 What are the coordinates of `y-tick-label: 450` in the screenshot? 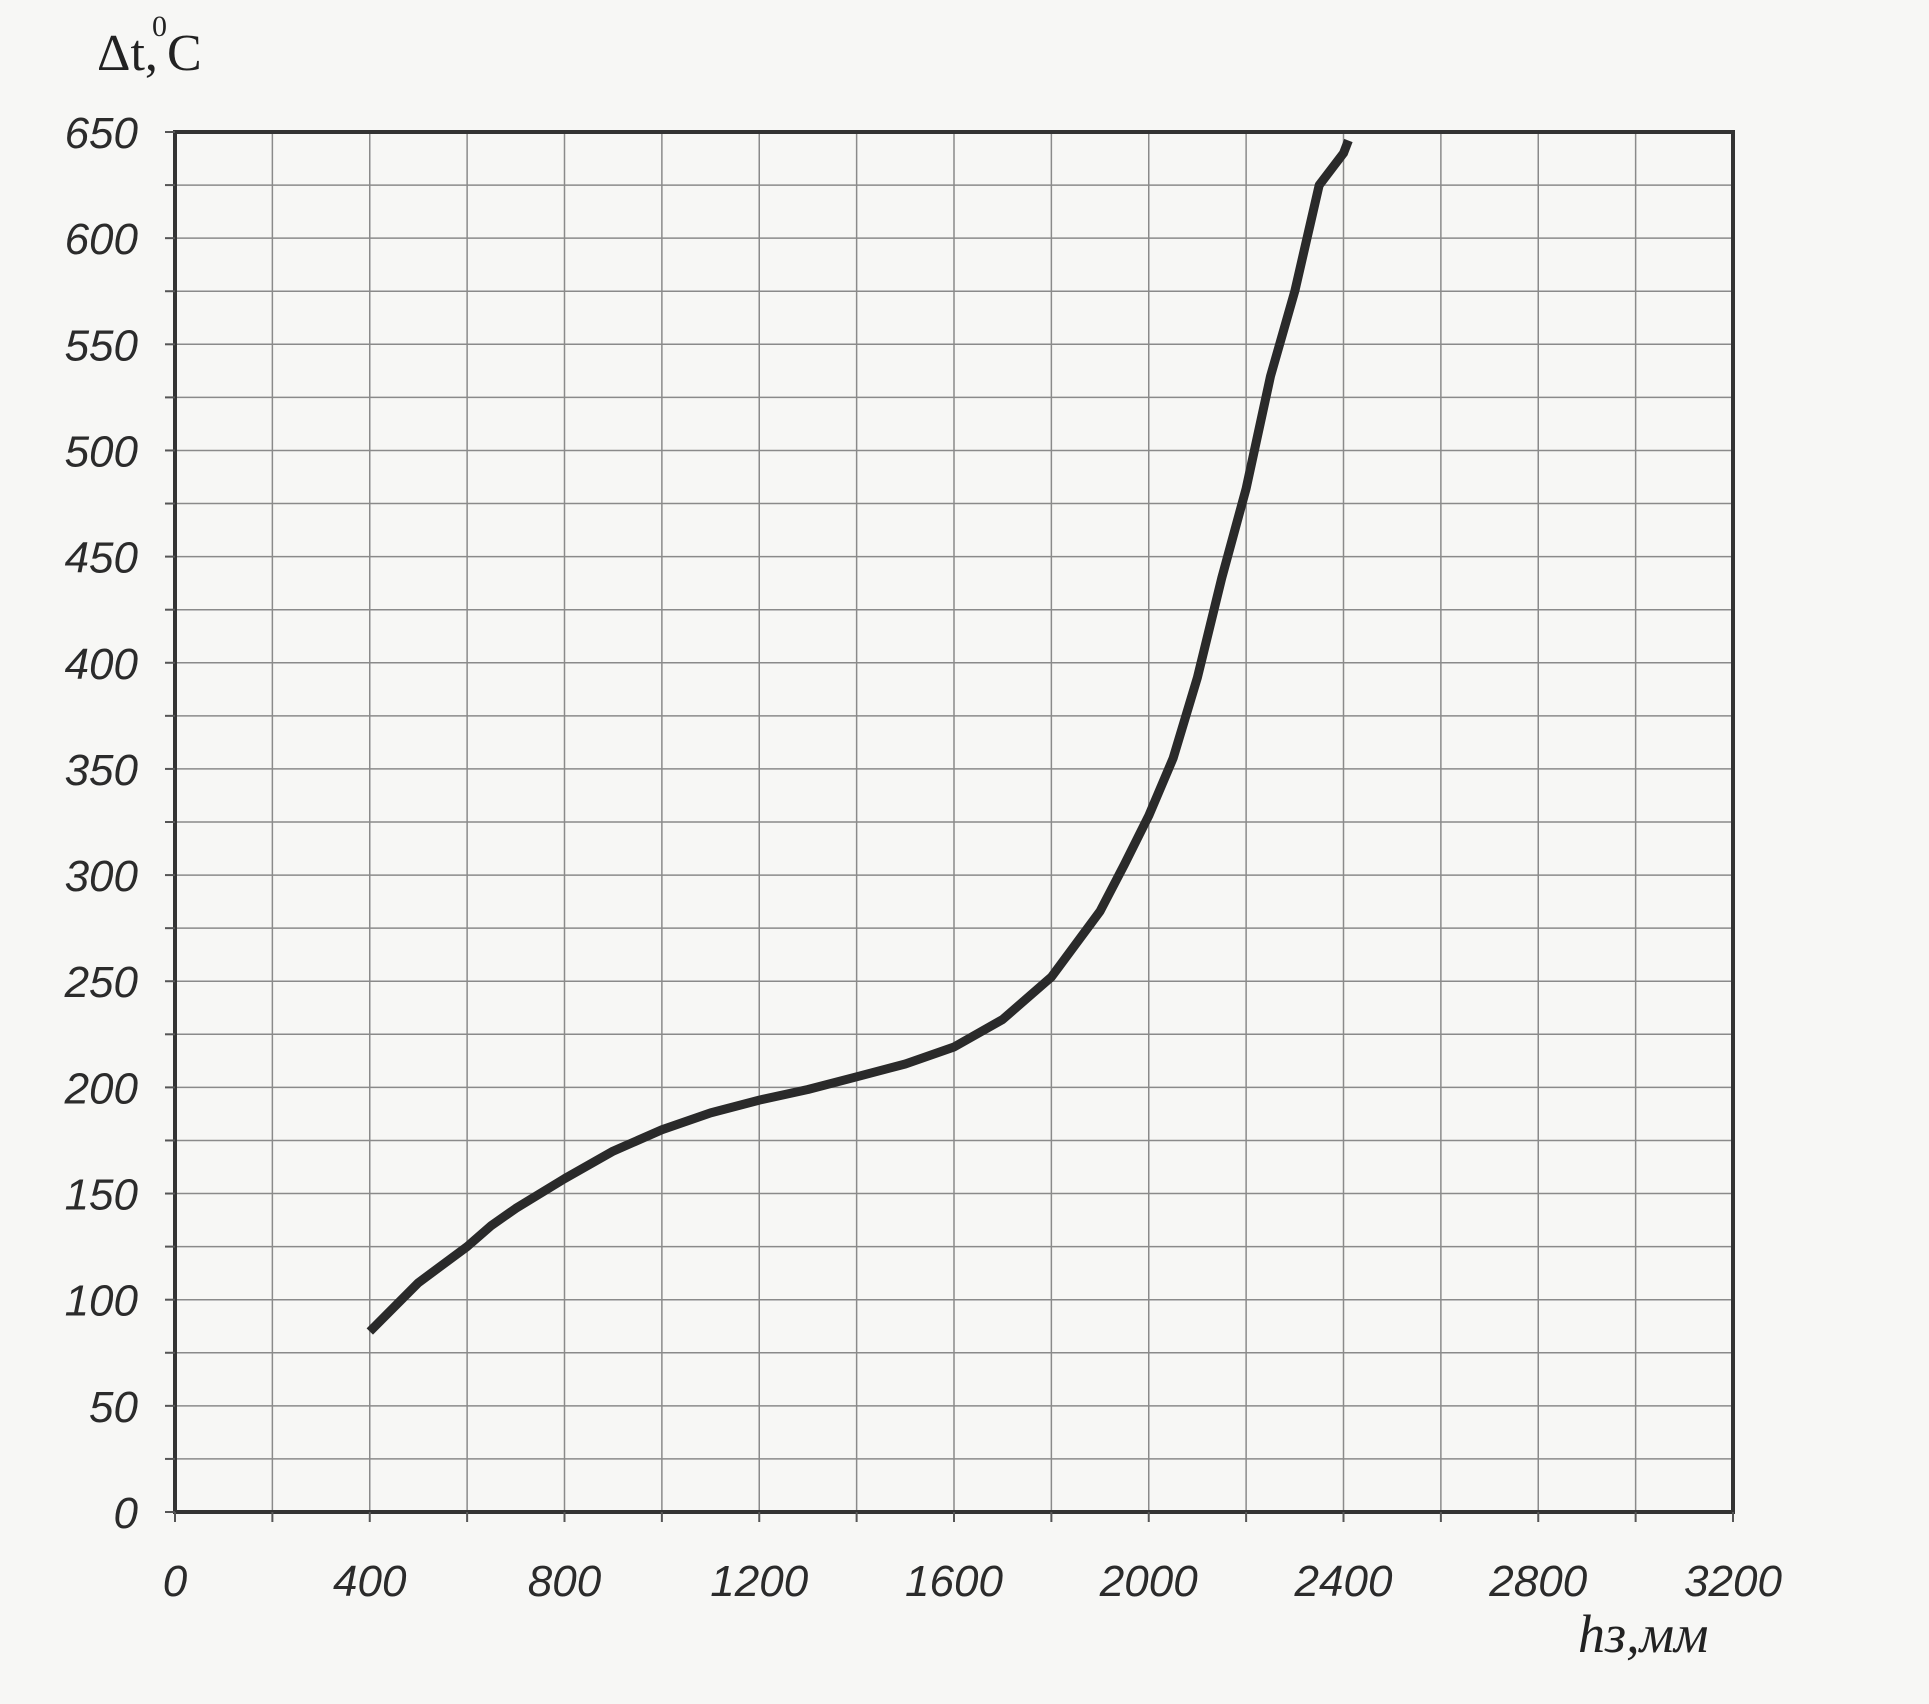 It's located at (102, 558).